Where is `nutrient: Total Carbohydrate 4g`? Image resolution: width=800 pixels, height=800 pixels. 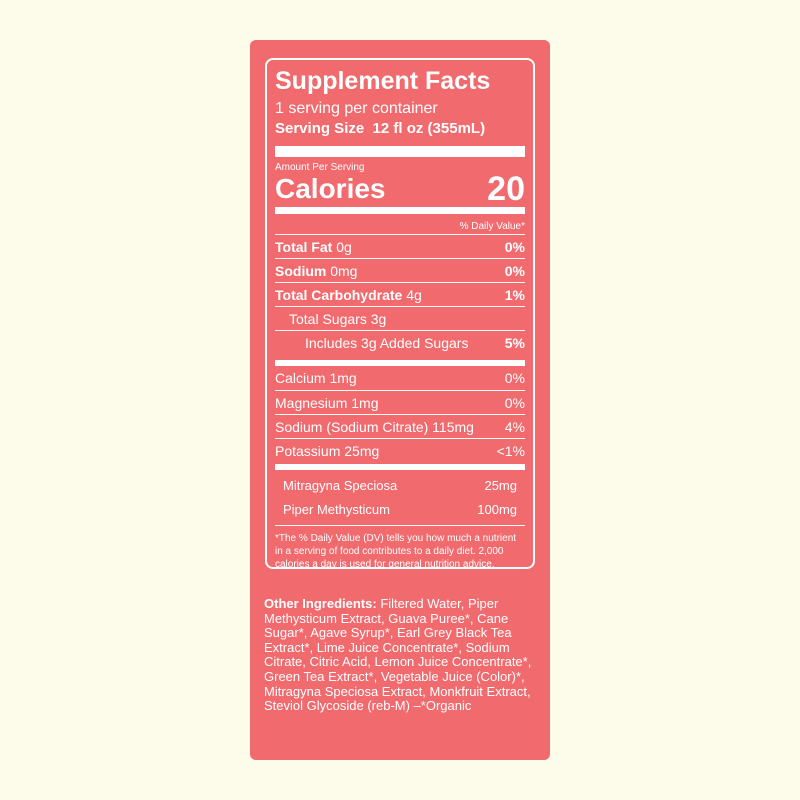
nutrient: Total Carbohydrate 4g is located at coordinates (348, 295).